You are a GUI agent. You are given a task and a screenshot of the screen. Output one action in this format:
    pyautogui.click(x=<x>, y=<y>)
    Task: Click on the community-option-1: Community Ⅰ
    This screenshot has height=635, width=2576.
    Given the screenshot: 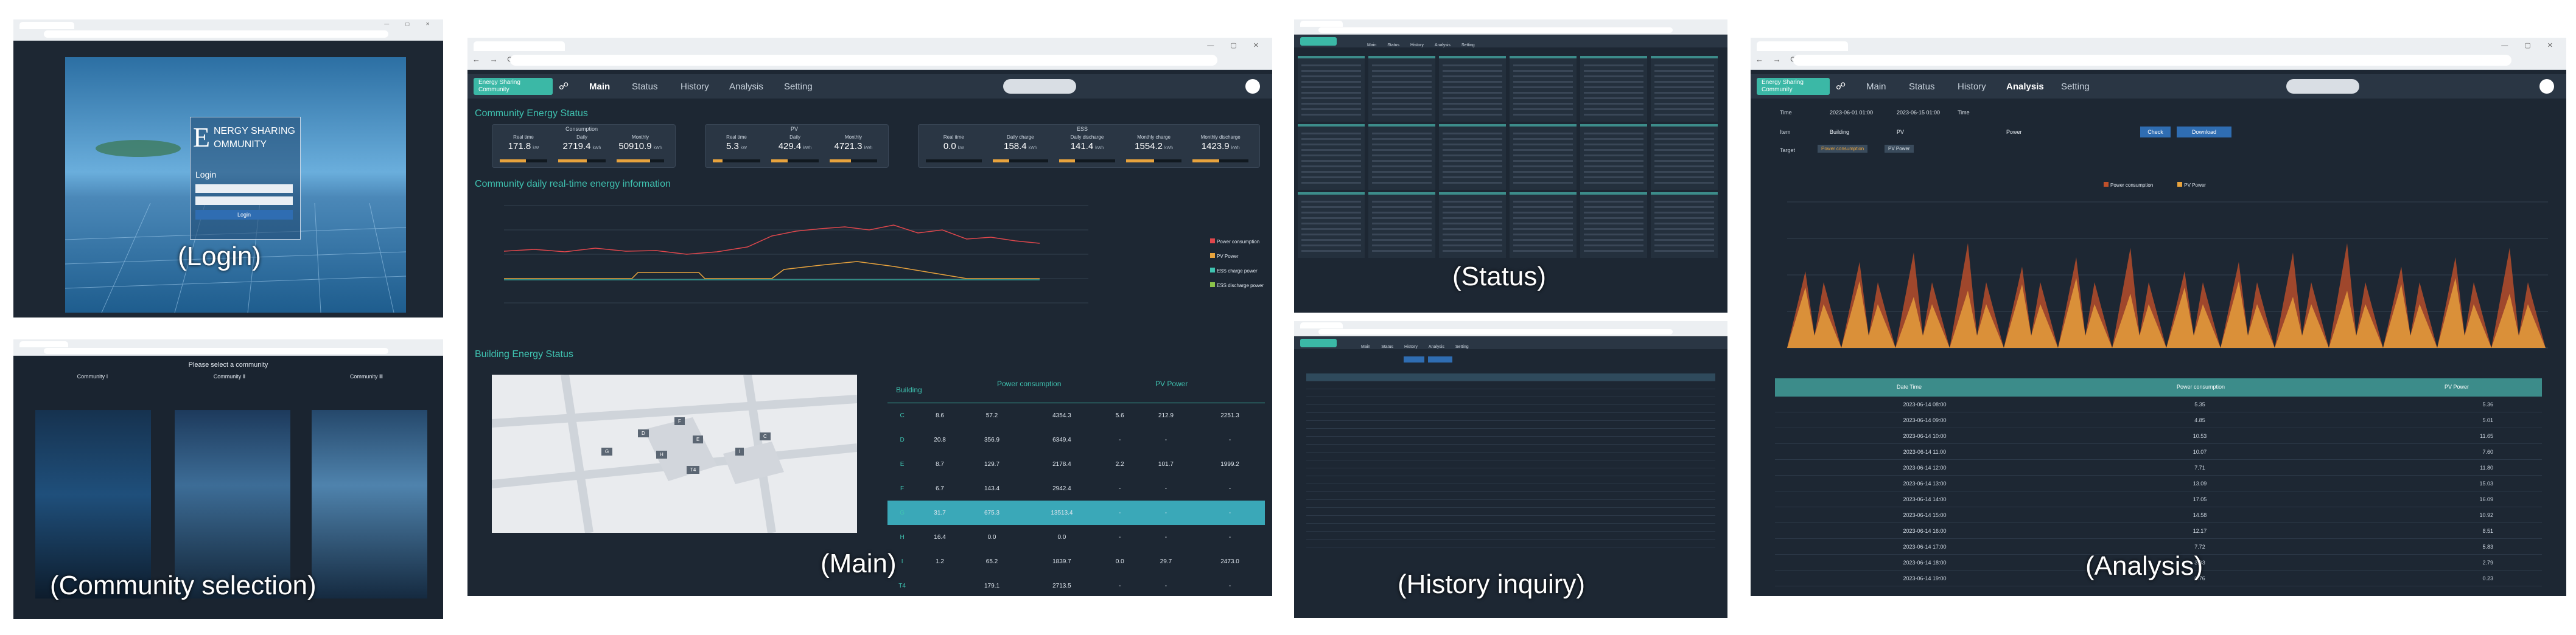 What is the action you would take?
    pyautogui.click(x=93, y=489)
    